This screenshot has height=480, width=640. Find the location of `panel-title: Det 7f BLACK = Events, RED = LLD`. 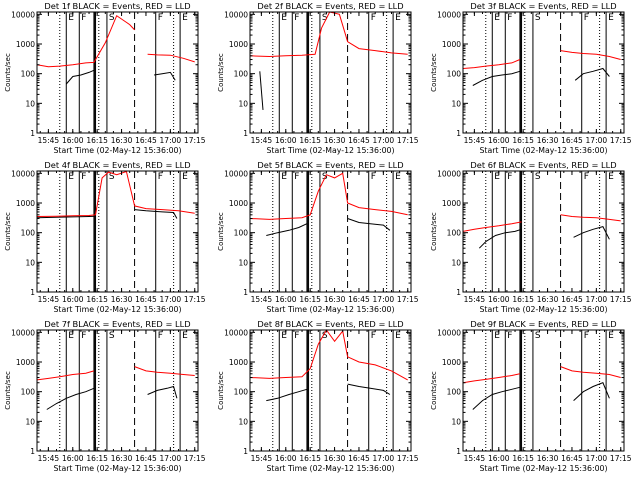

panel-title: Det 7f BLACK = Events, RED = LLD is located at coordinates (117, 324).